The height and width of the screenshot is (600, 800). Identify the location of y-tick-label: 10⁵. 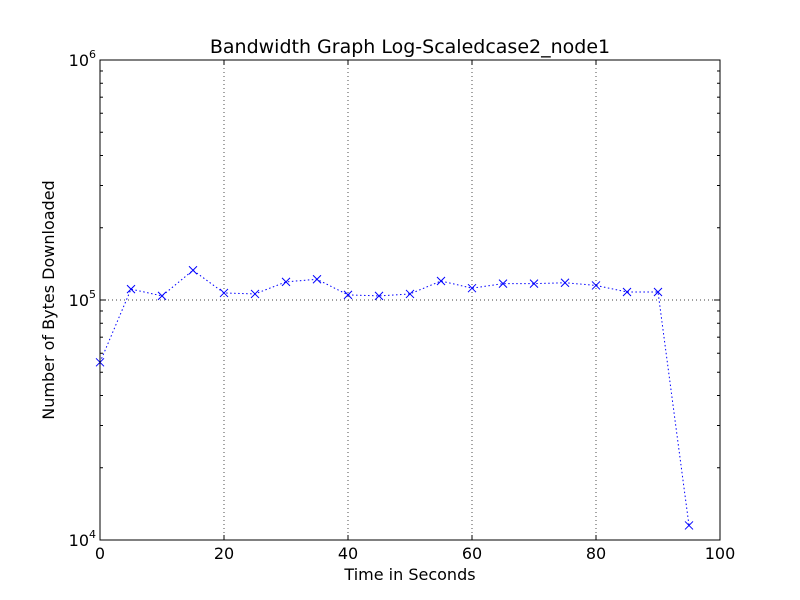
(82, 299).